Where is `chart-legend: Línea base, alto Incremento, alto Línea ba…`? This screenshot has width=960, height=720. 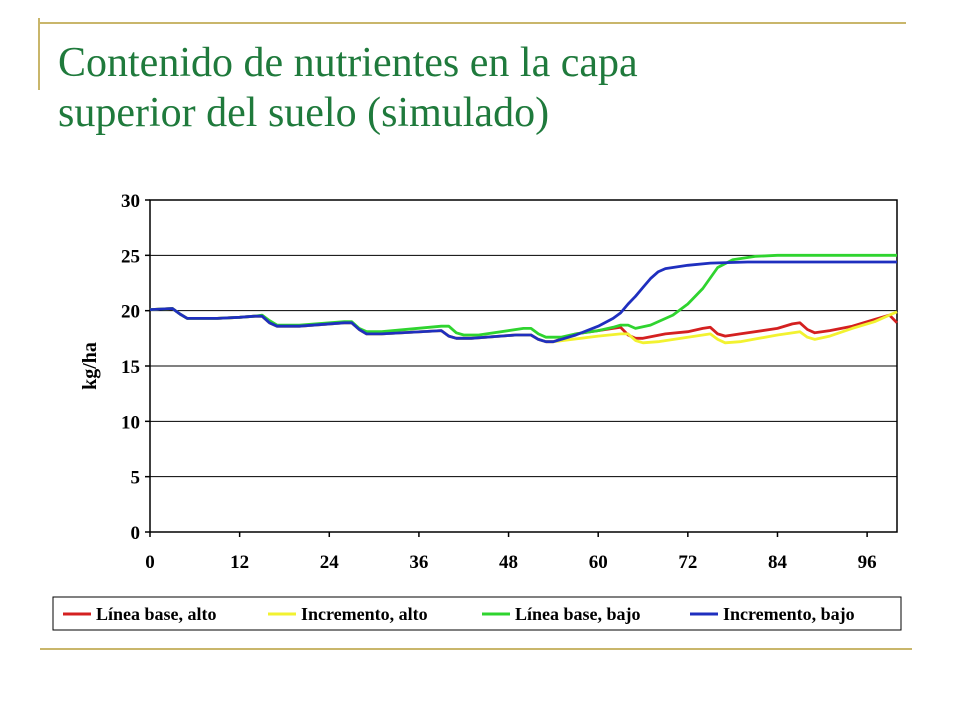
chart-legend: Línea base, alto Incremento, alto Línea ba… is located at coordinates (477, 613).